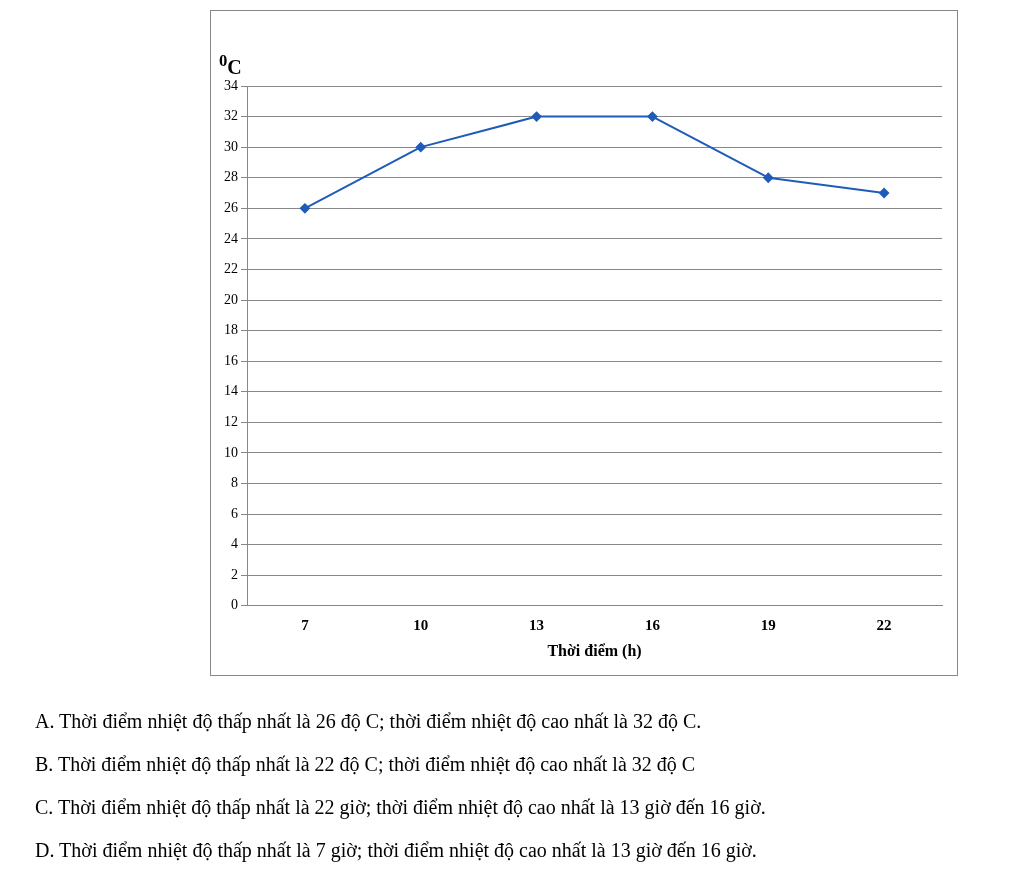 The width and height of the screenshot is (1024, 889). Describe the element at coordinates (366, 765) in the screenshot. I see `text: B. Thời điểm nhiệt độ thấp nhất là 22 độ C; thời điểm nhiệt độ cao nhất là 32 độ C` at that location.